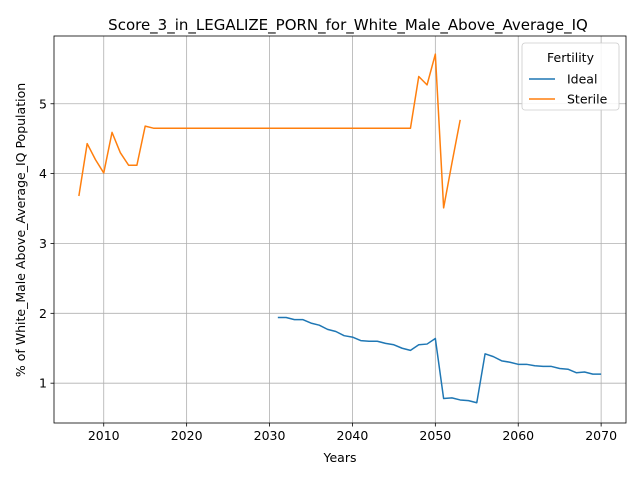 This screenshot has height=480, width=640. Describe the element at coordinates (43, 243) in the screenshot. I see `y-tick-label: 3` at that location.